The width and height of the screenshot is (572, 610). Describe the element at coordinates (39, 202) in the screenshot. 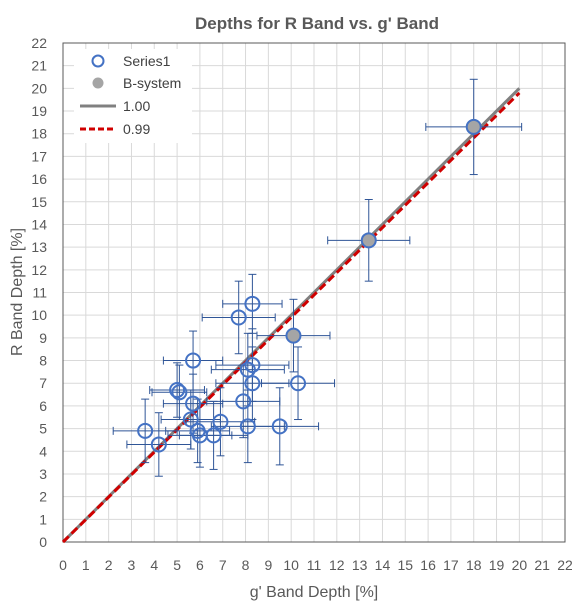

I see `y-tick-label: 15` at that location.